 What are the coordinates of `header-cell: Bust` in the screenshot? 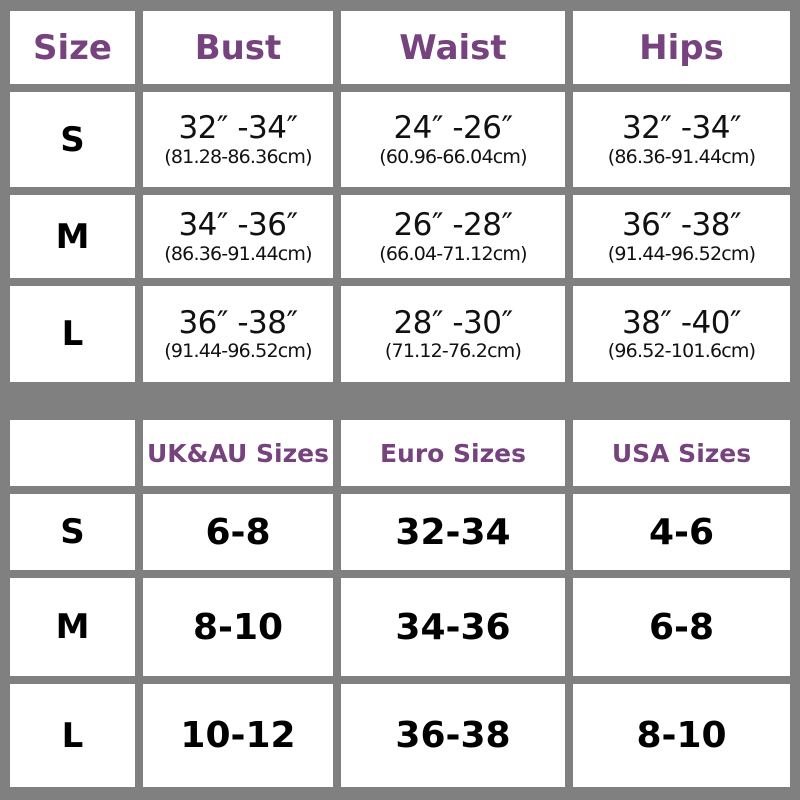 It's located at (238, 47).